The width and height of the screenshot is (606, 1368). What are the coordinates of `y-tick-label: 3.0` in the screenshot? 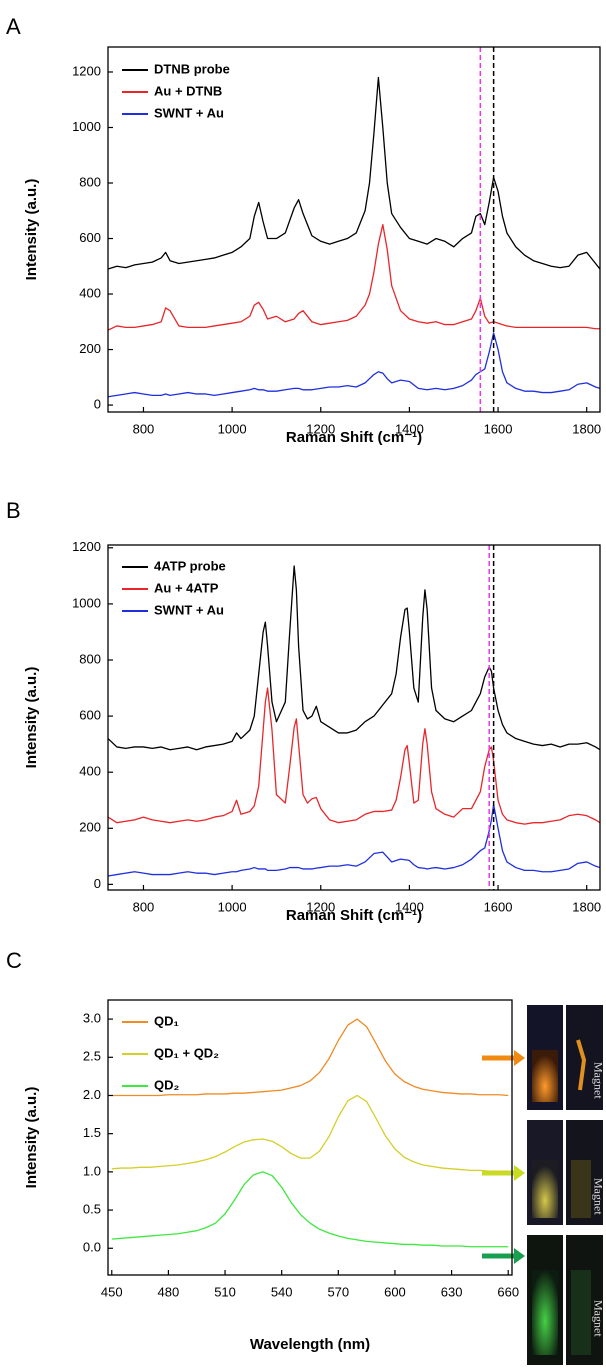 It's located at (92, 1018).